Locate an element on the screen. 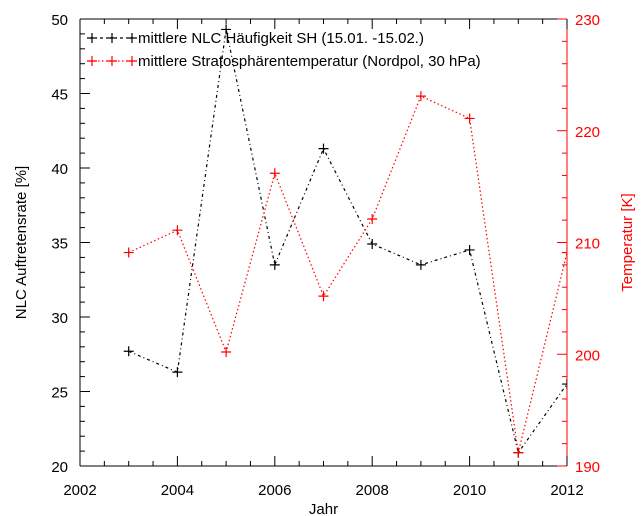  right-tick-label: 220 is located at coordinates (587, 132).